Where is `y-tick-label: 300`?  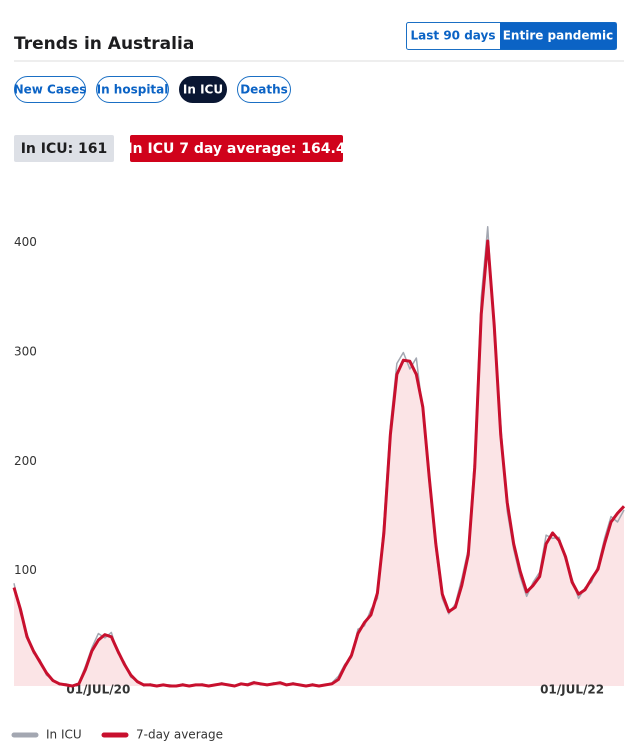
y-tick-label: 300 is located at coordinates (25, 352).